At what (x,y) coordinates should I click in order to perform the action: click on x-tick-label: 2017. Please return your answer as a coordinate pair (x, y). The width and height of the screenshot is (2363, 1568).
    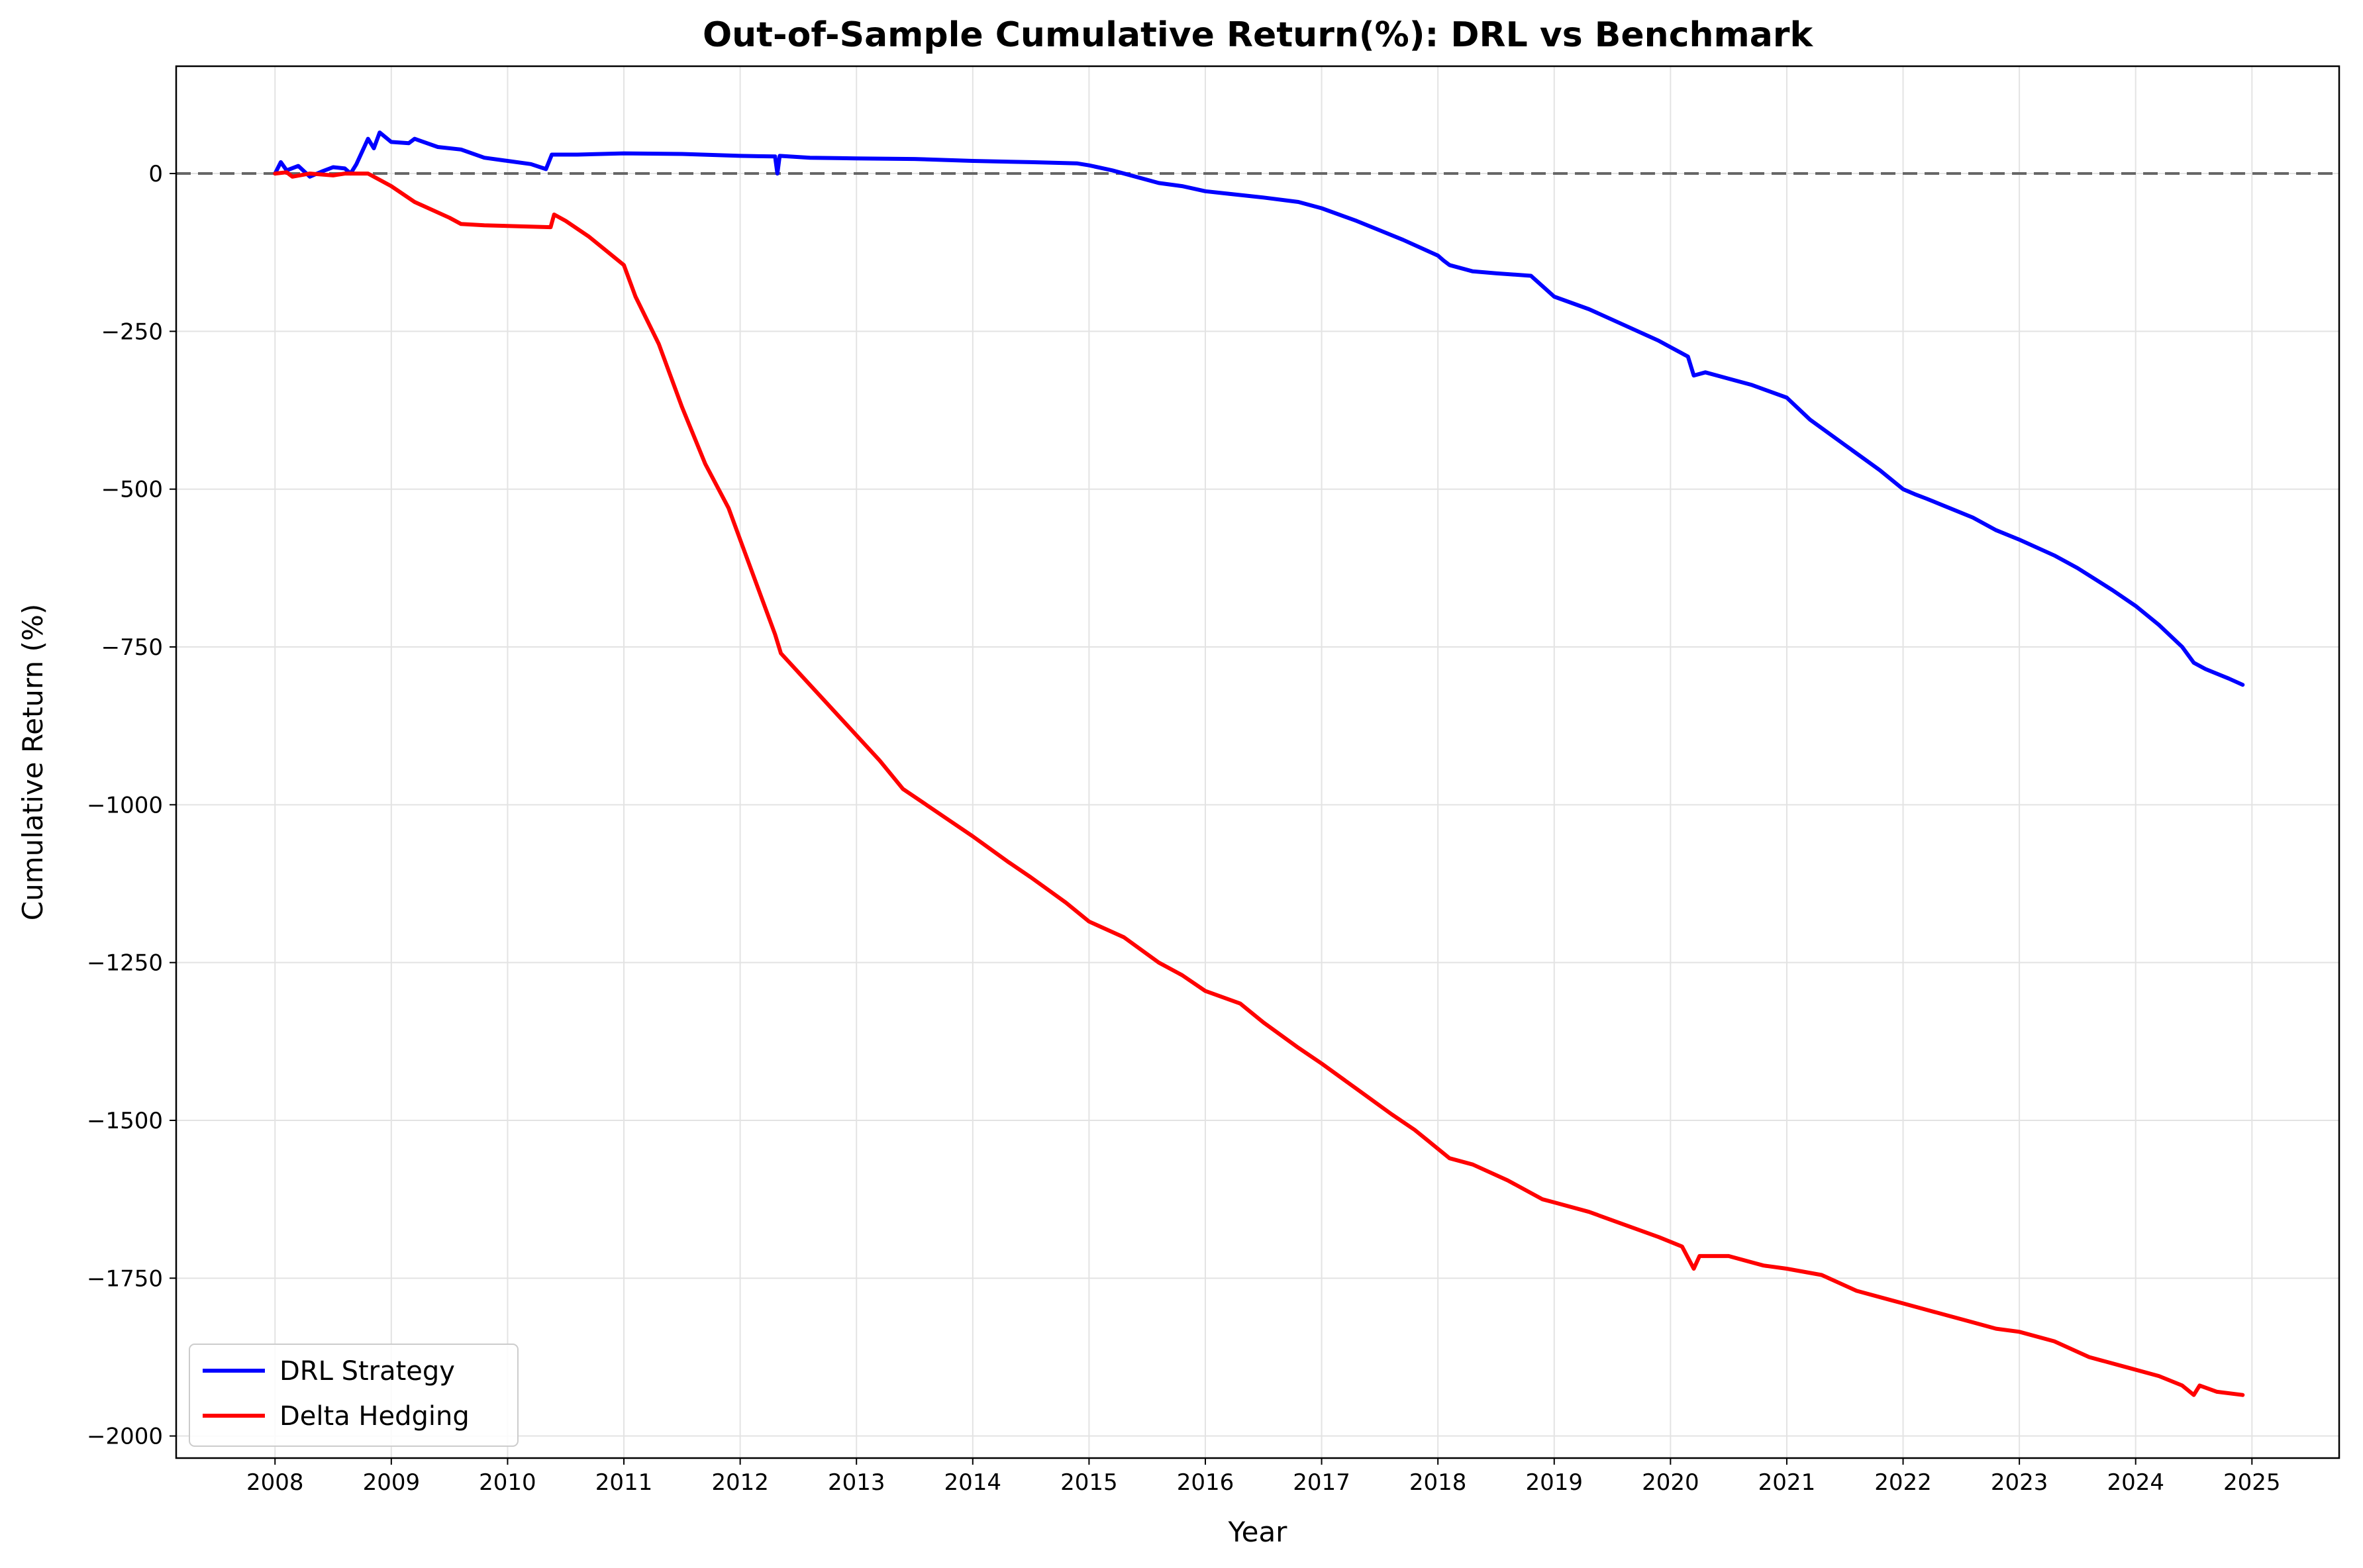
    Looking at the image, I should click on (1321, 1482).